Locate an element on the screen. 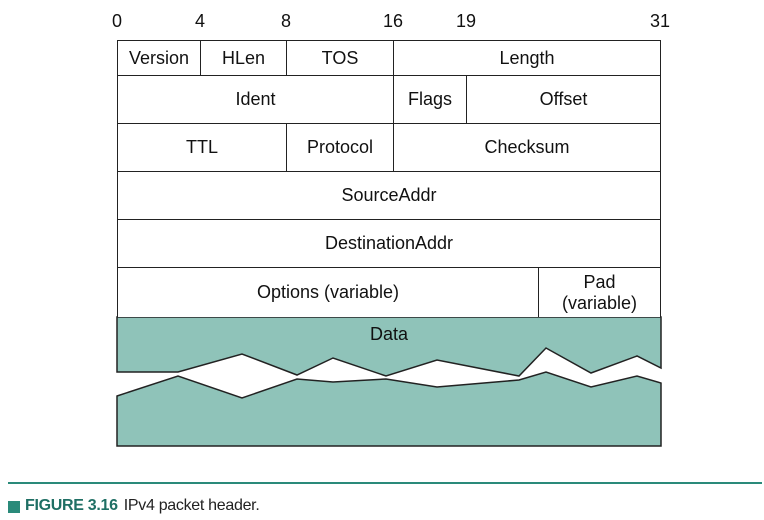 This screenshot has height=520, width=764. field-ident: Ident is located at coordinates (255, 99).